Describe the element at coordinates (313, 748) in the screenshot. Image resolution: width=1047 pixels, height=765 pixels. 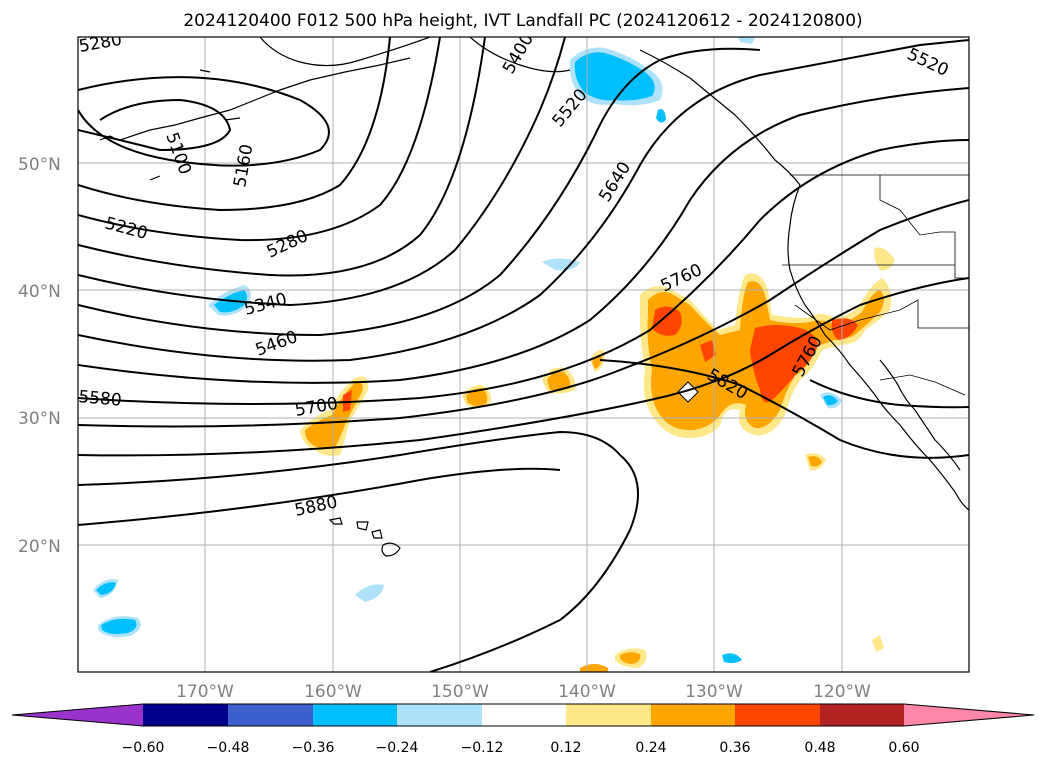
I see `colorbar-tick: −0.36` at that location.